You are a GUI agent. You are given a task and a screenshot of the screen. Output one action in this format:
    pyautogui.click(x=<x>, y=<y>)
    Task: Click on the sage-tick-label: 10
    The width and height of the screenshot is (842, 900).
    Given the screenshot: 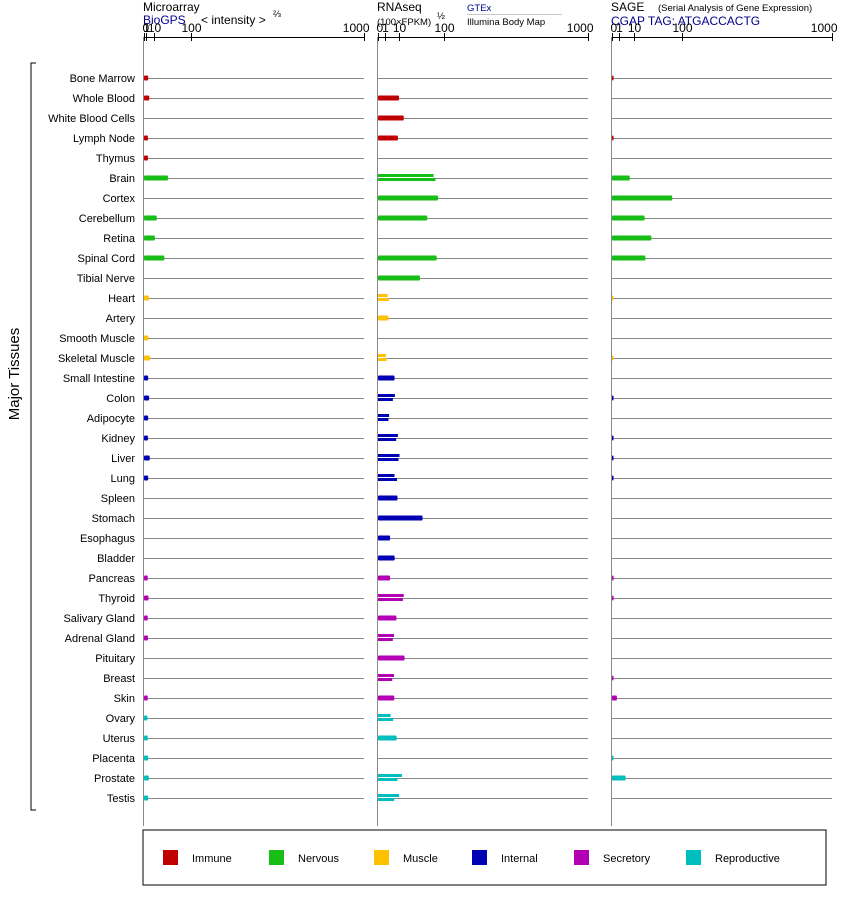 What is the action you would take?
    pyautogui.click(x=635, y=28)
    